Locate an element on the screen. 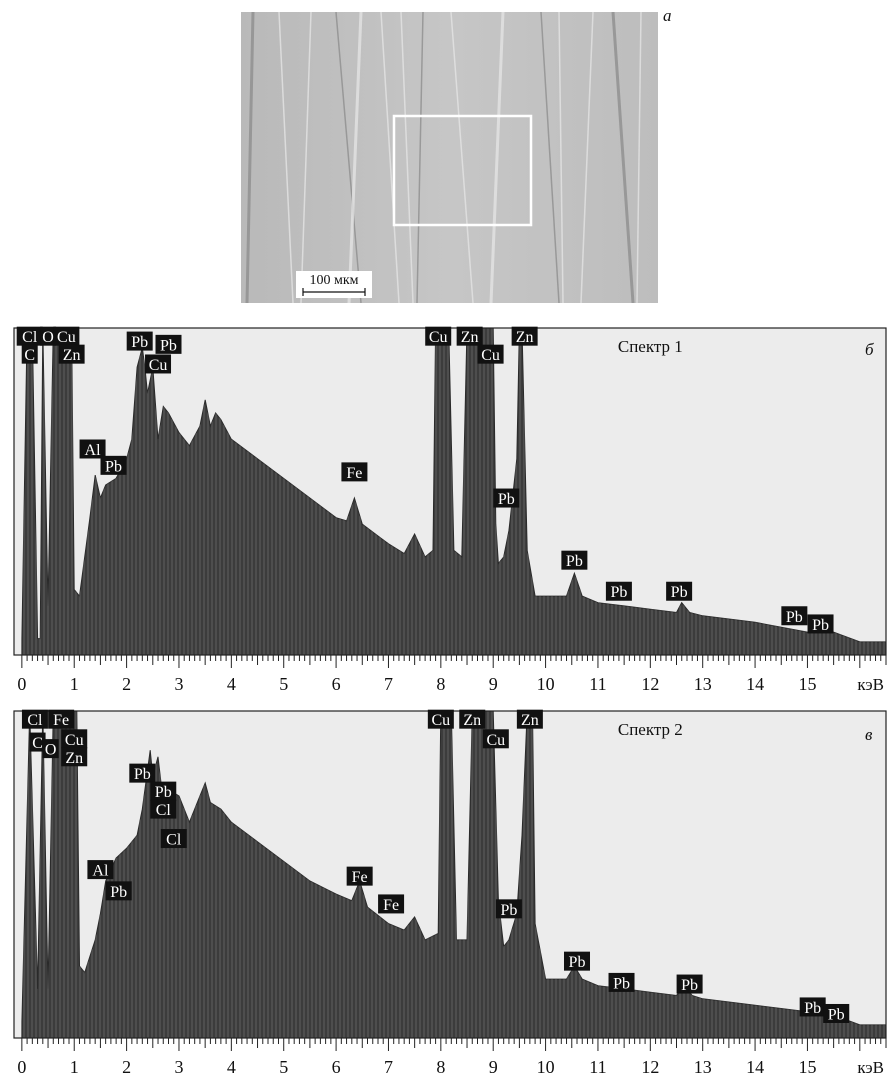  panel-label-v: в is located at coordinates (869, 734).